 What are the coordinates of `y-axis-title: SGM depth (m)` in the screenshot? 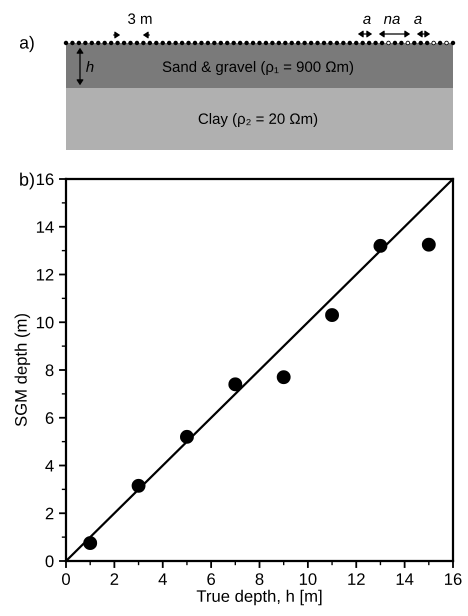 It's located at (22, 370).